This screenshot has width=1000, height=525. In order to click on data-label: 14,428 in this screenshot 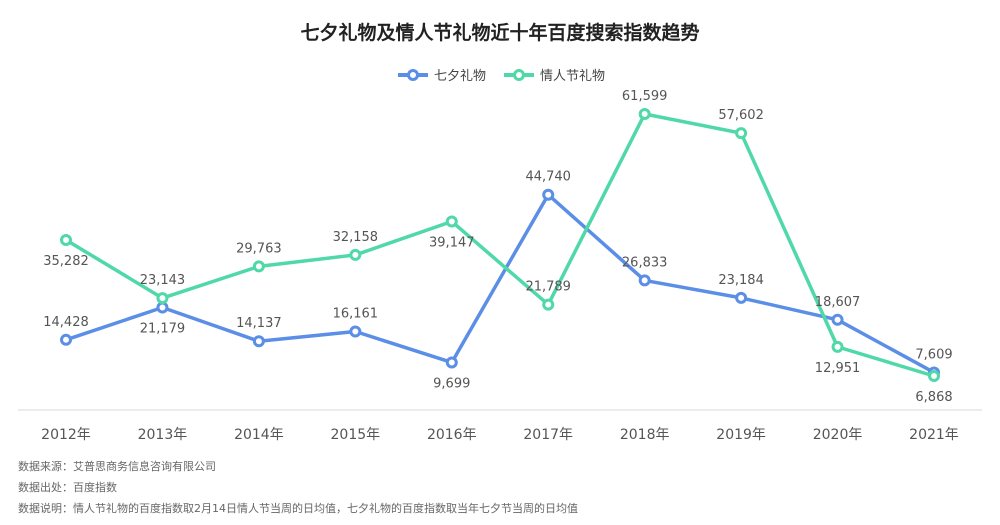, I will do `click(66, 322)`.